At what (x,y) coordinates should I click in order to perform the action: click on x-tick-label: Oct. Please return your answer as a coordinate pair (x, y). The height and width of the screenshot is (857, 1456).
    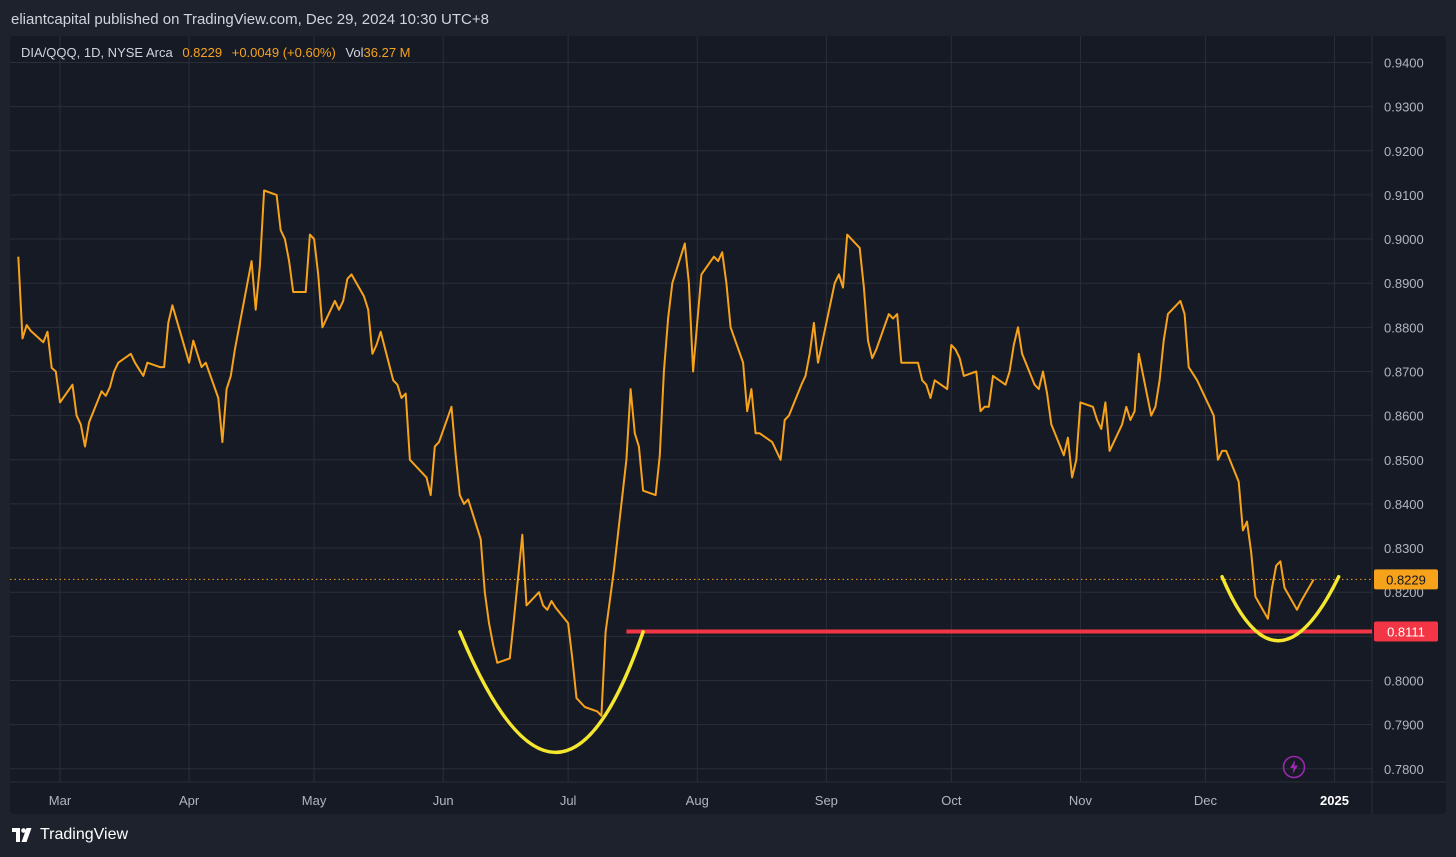
    Looking at the image, I should click on (951, 800).